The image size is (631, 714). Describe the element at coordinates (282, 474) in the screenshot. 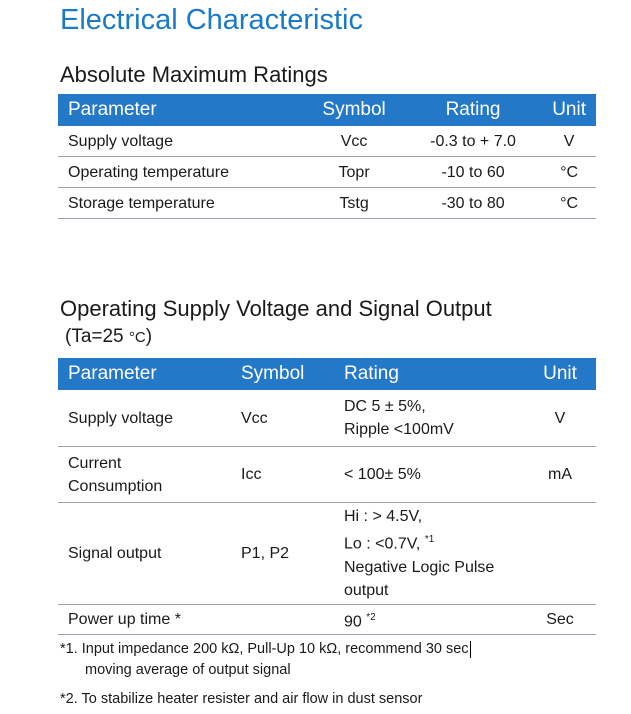

I see `cell-symbol: Icc` at that location.